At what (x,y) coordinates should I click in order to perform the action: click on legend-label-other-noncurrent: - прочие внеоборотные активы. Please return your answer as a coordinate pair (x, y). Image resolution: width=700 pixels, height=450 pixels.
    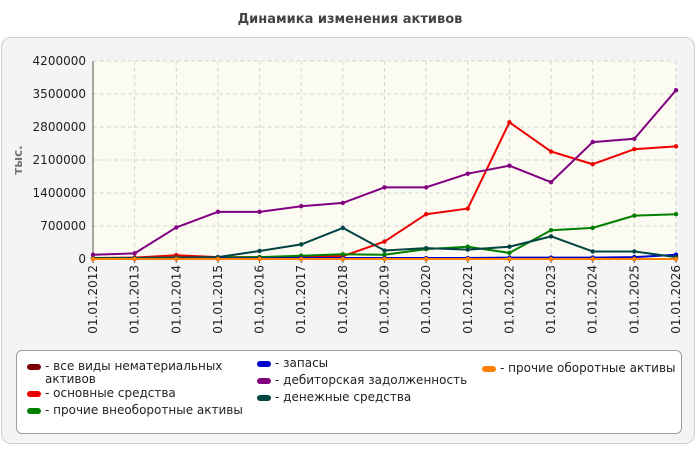
    Looking at the image, I should click on (144, 410).